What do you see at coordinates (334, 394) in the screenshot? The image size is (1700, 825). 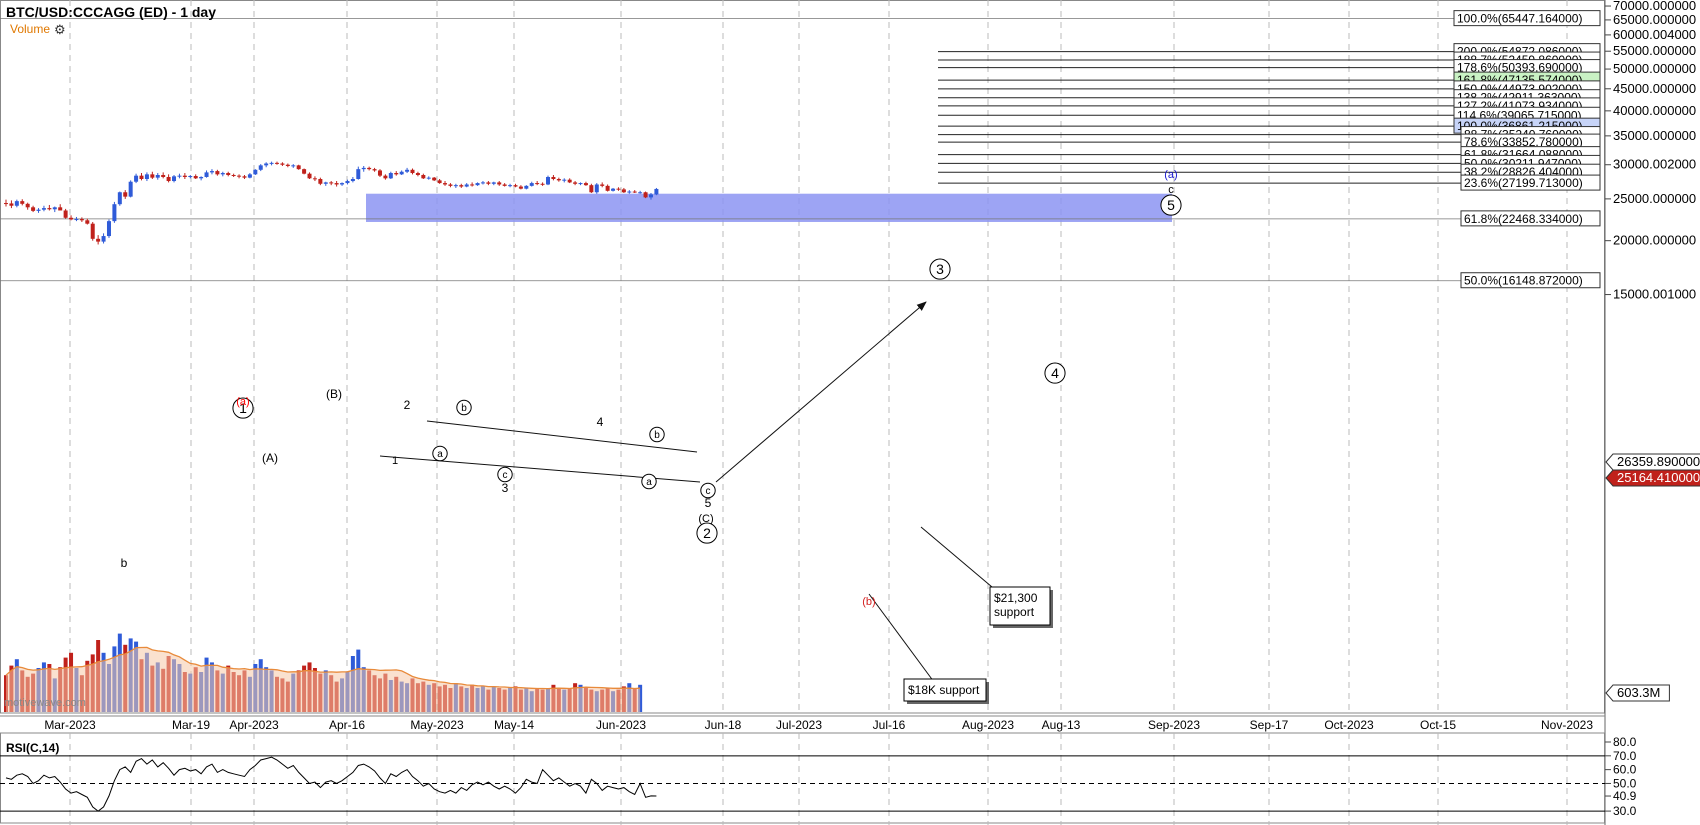 I see `wave-label: (B)` at bounding box center [334, 394].